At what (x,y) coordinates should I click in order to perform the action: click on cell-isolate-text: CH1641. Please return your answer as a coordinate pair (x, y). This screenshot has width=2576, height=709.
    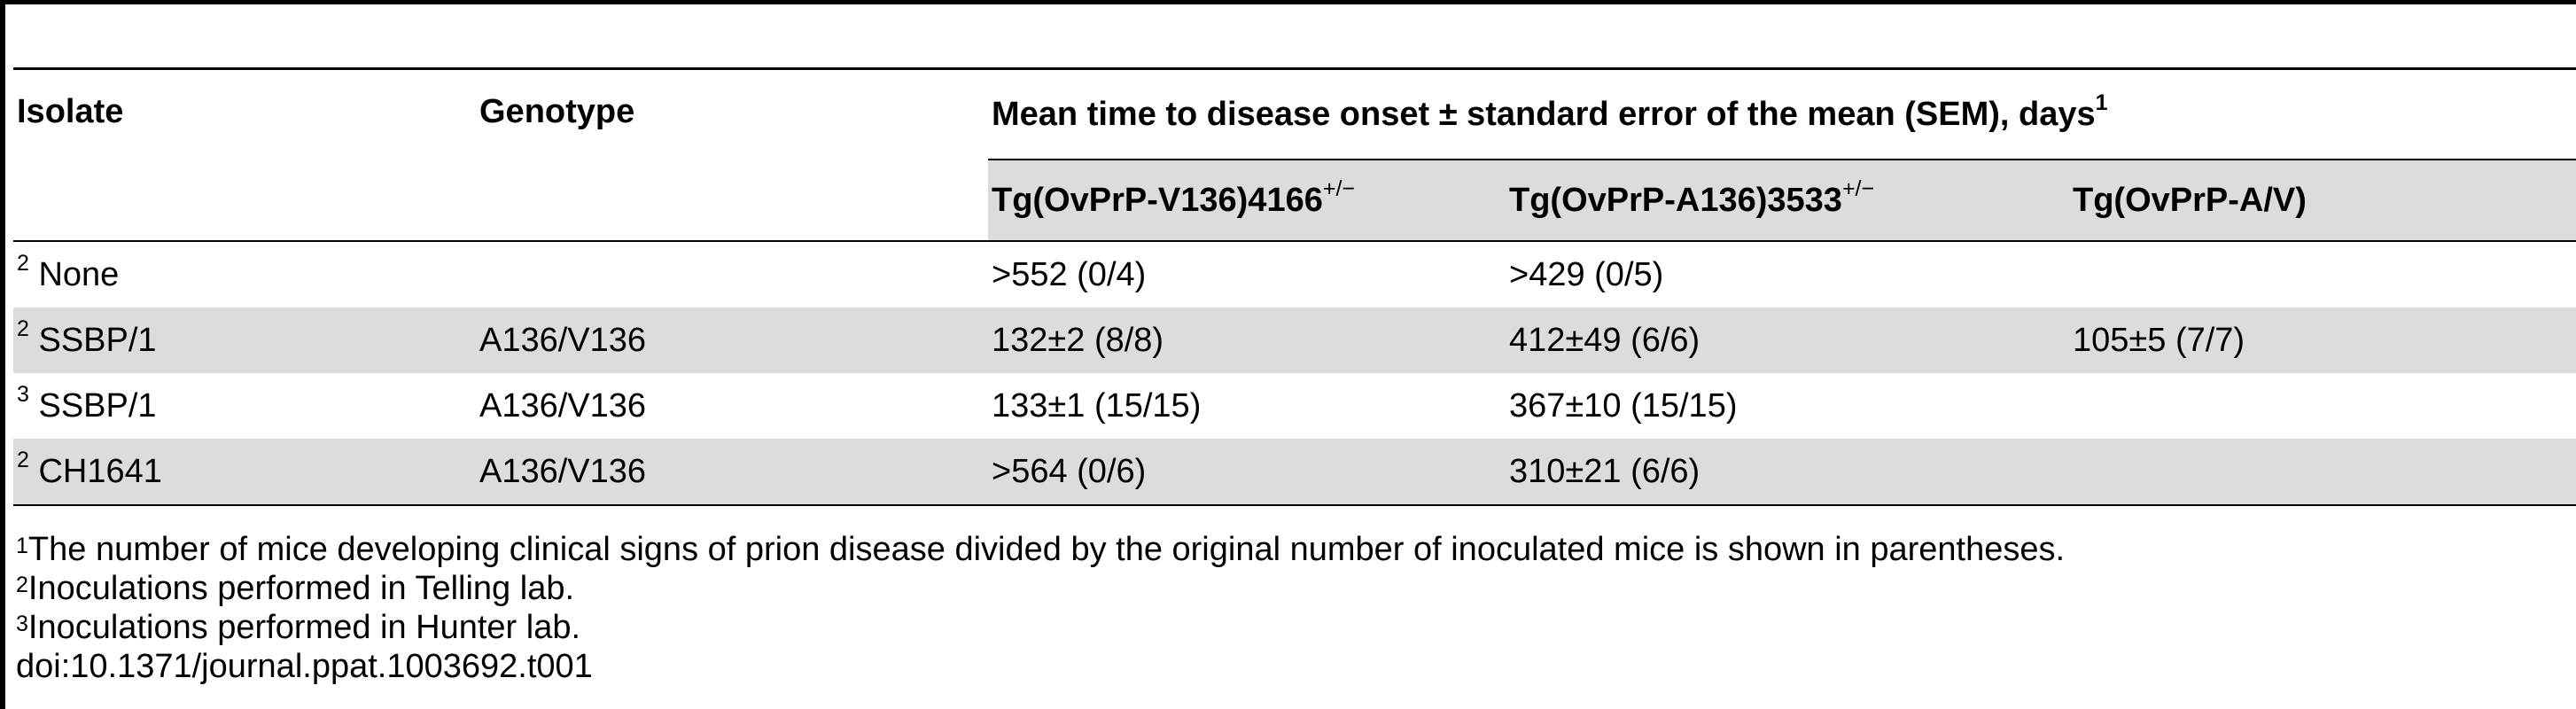
    Looking at the image, I should click on (100, 471).